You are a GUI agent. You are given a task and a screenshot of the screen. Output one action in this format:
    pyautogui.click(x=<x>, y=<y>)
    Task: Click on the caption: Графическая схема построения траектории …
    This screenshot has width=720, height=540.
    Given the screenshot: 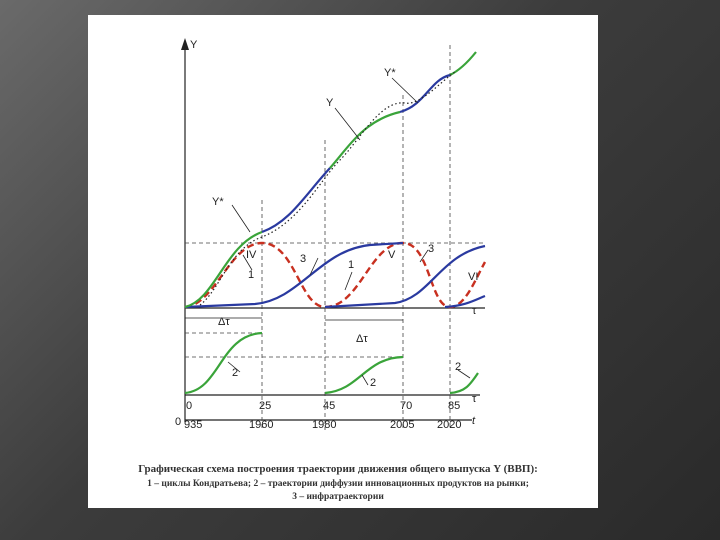 What is the action you would take?
    pyautogui.click(x=338, y=469)
    